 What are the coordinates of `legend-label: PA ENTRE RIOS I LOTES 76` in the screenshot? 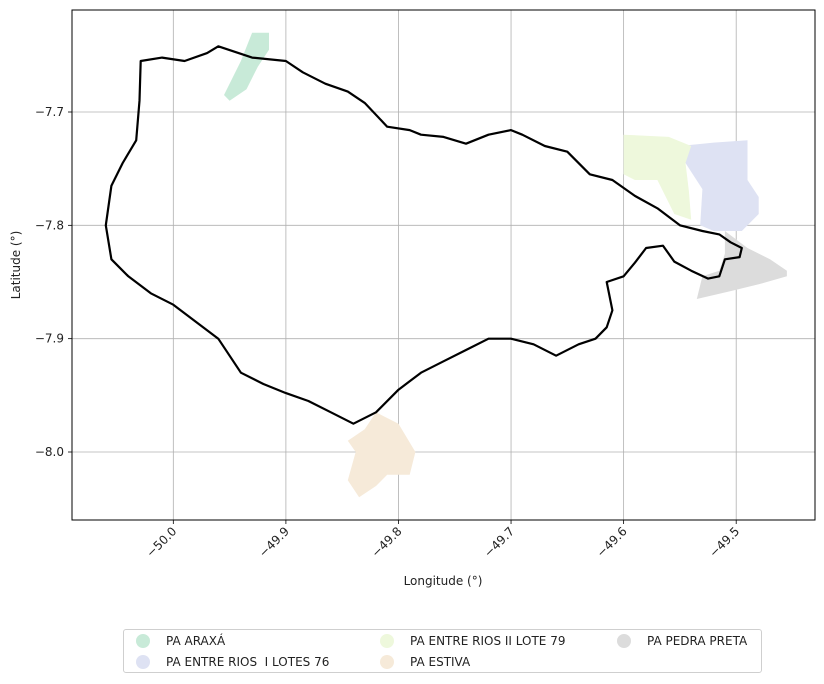 It's located at (248, 662).